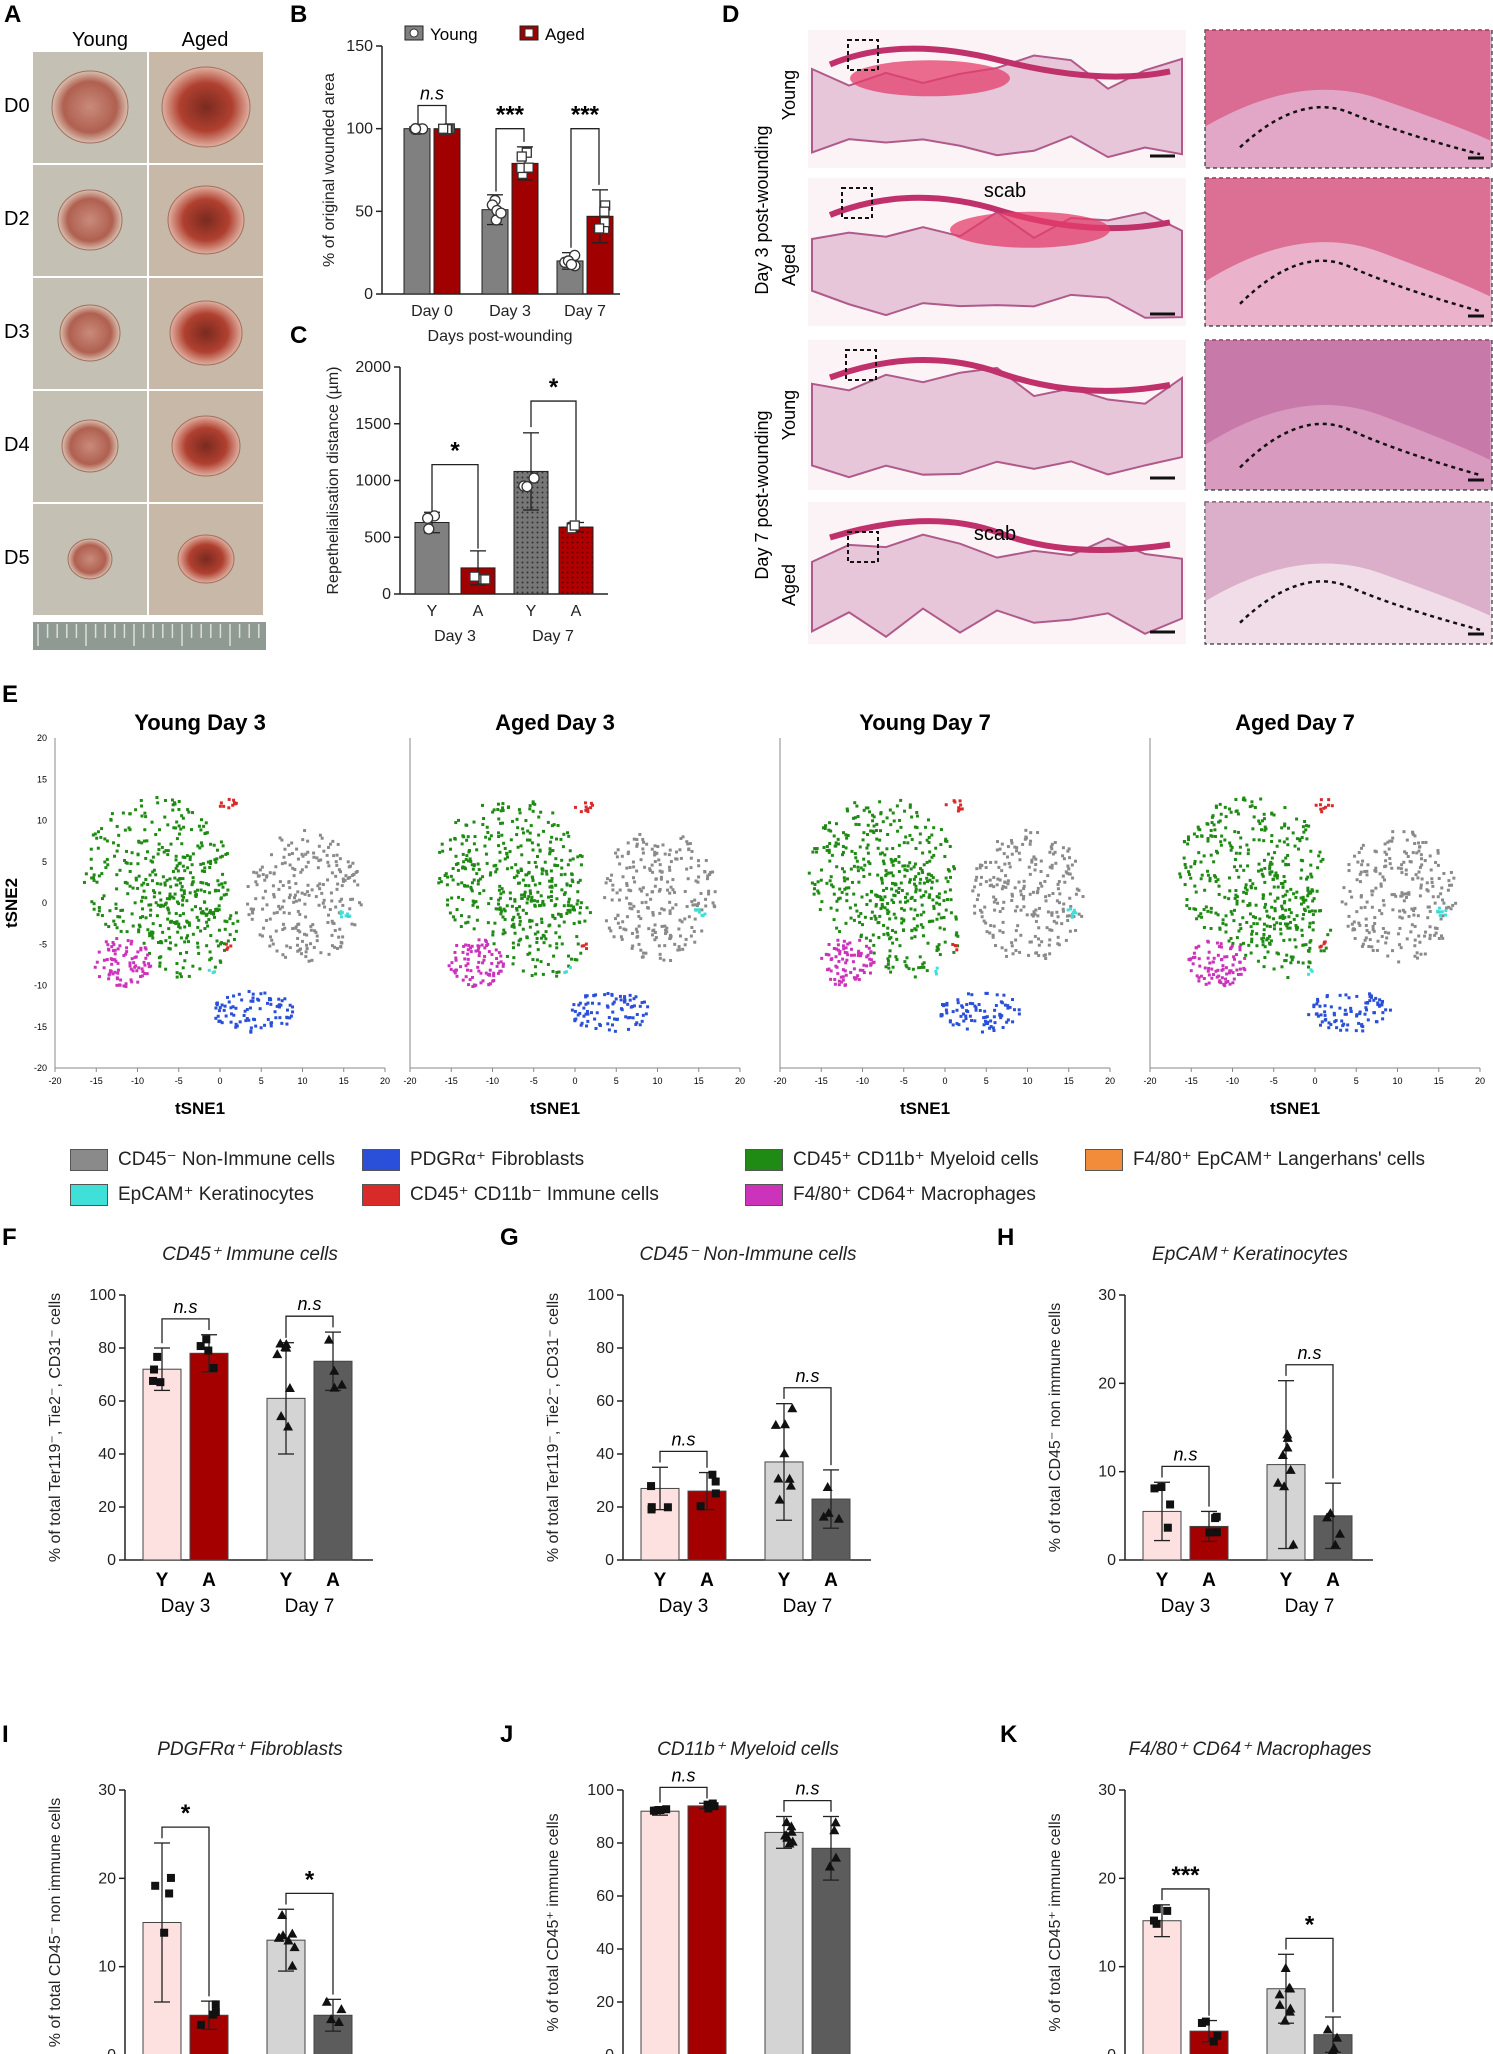 This screenshot has width=1493, height=2054. I want to click on y-tick-label: 30, so click(1107, 1790).